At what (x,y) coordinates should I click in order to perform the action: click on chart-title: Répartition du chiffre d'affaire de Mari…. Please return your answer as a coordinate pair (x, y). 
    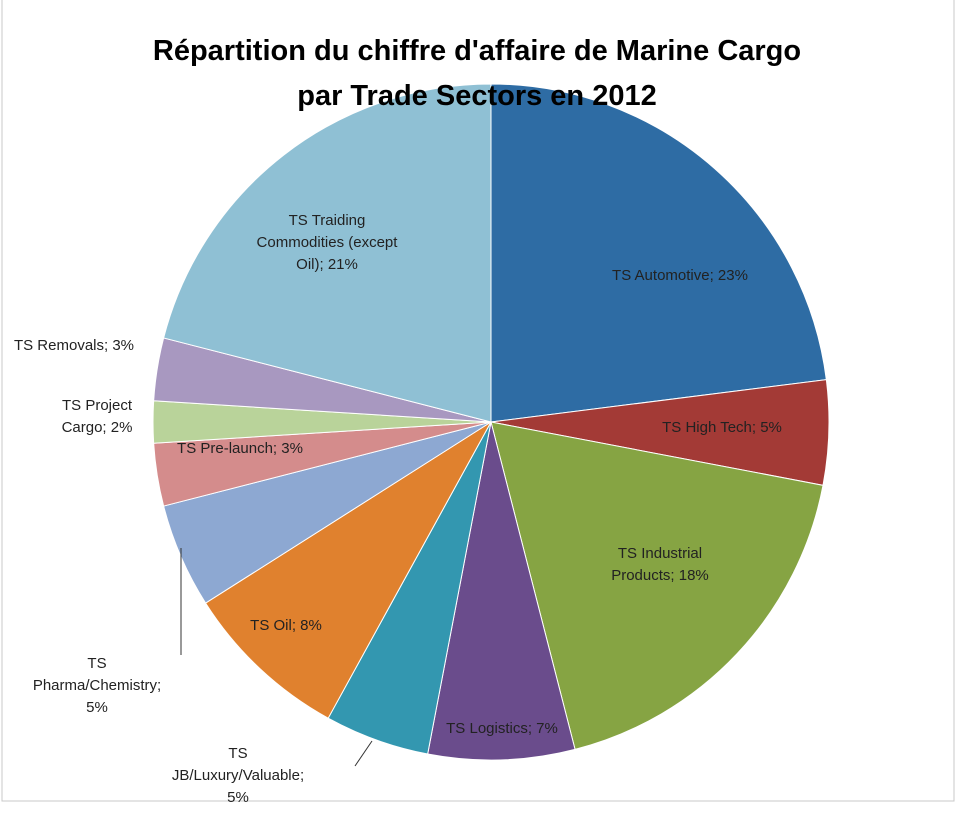
    Looking at the image, I should click on (477, 51).